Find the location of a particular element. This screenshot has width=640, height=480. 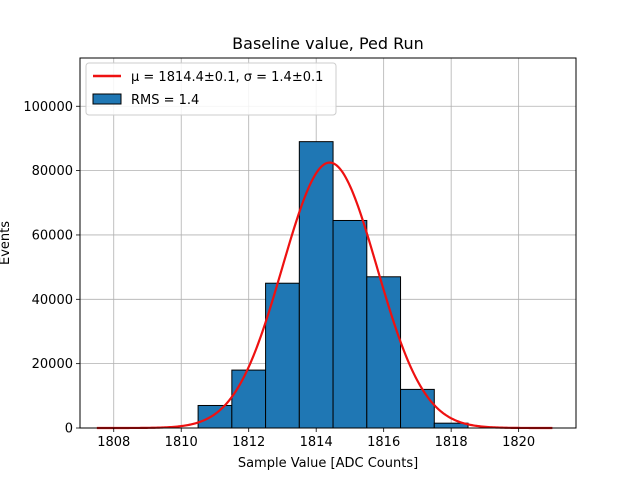

x-tick-label: 1808 is located at coordinates (113, 442).